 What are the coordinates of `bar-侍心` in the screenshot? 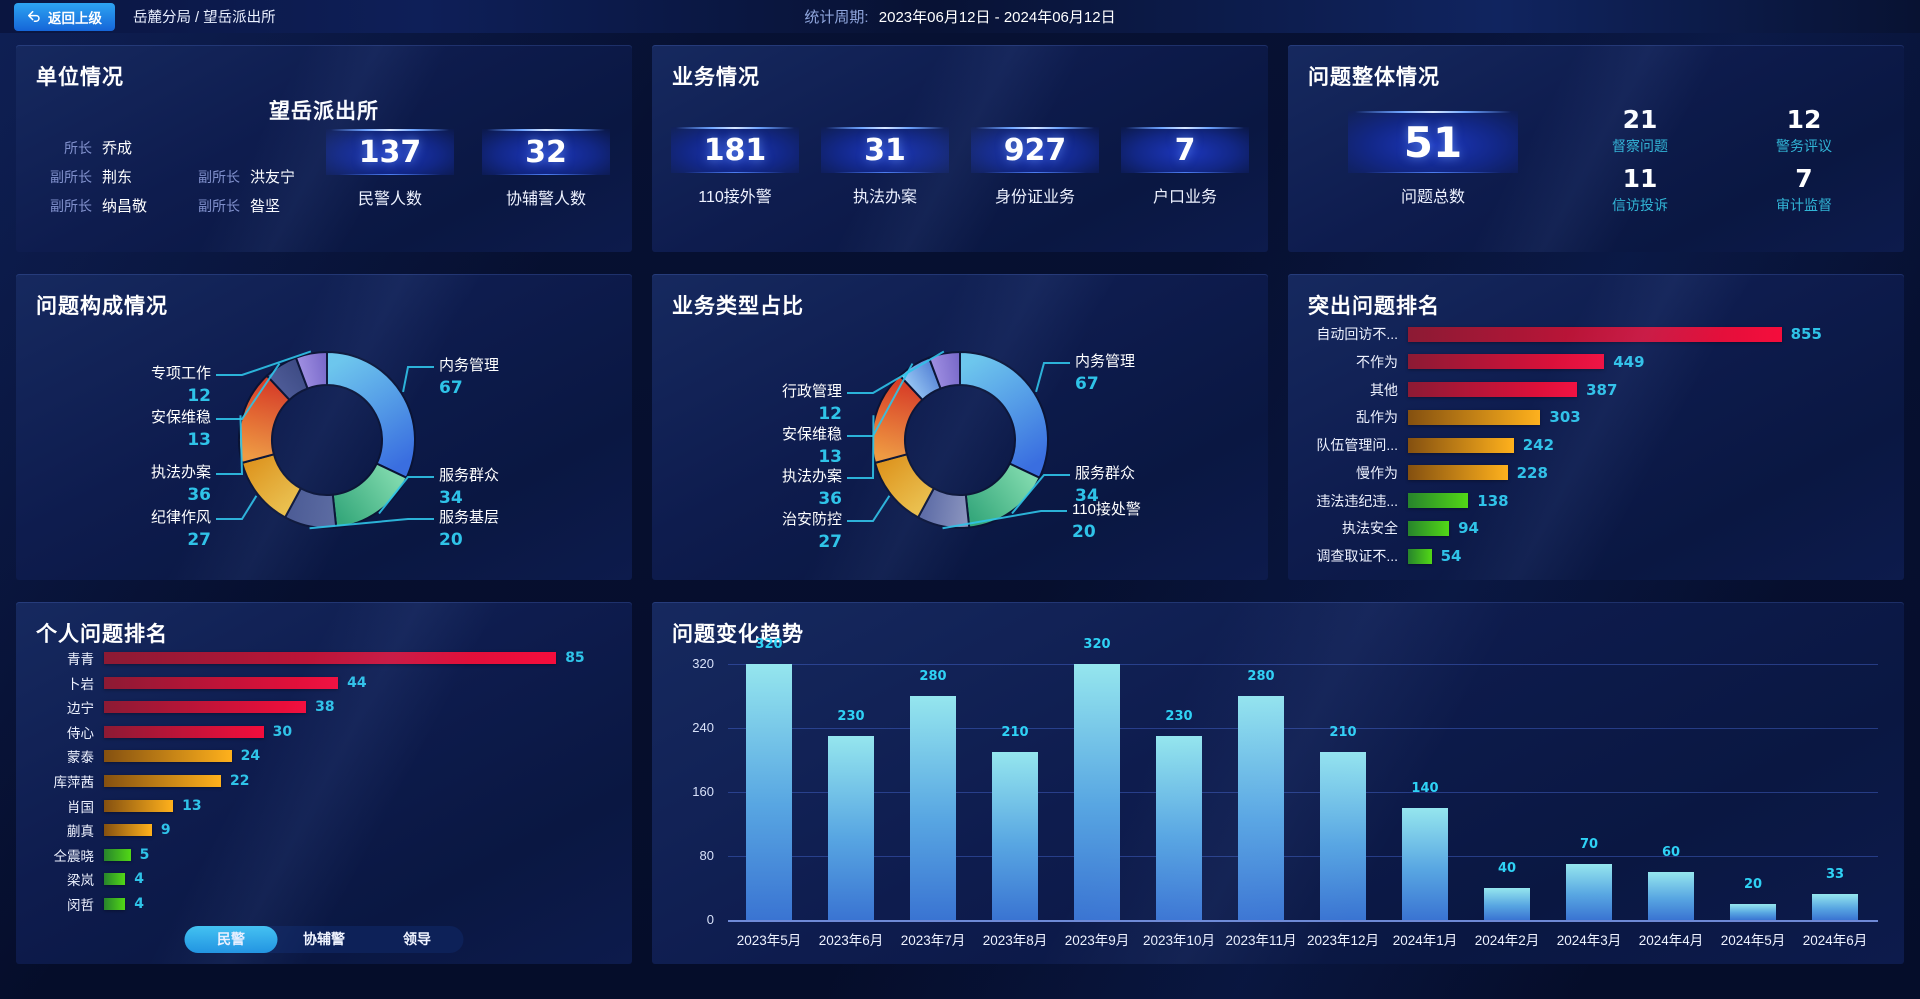 It's located at (184, 731).